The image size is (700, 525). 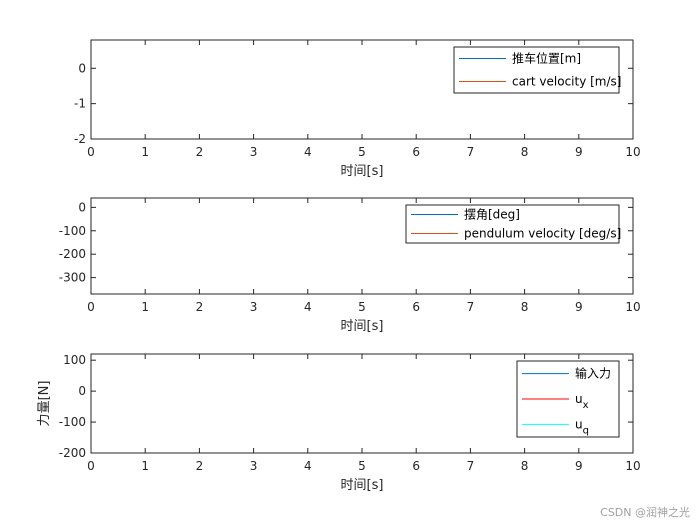 What do you see at coordinates (566, 82) in the screenshot?
I see `legend-label: cart velocity [m/s]` at bounding box center [566, 82].